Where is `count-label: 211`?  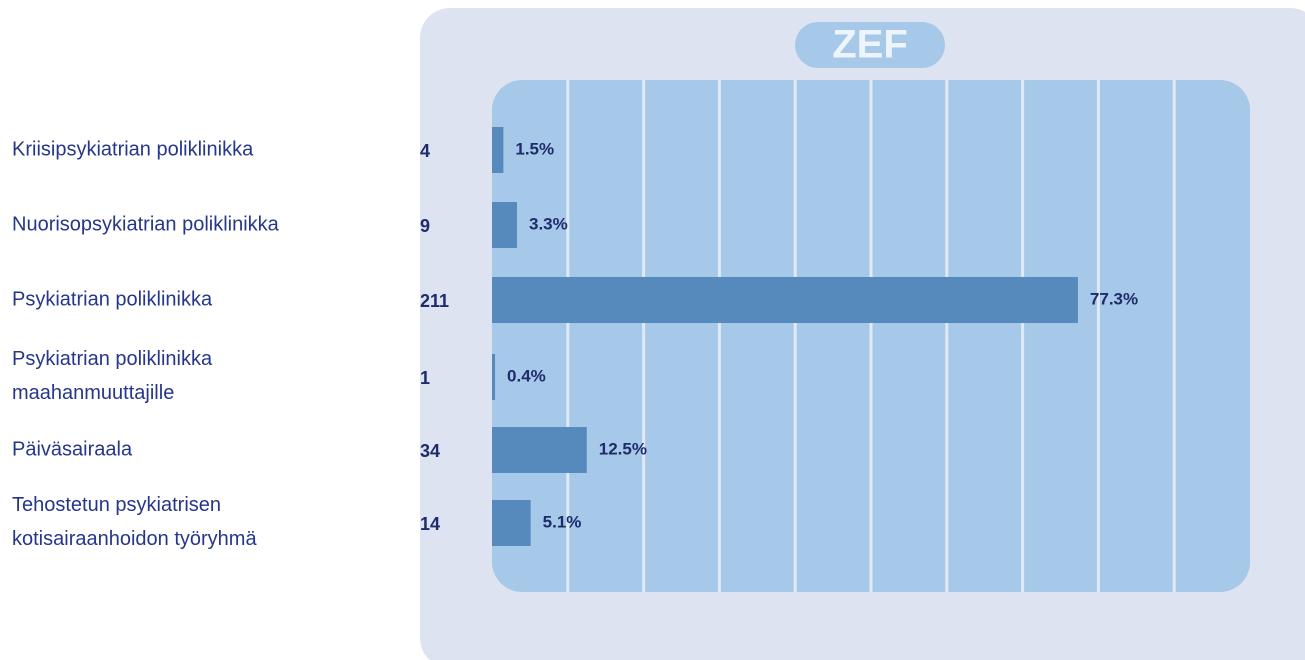 count-label: 211 is located at coordinates (434, 301).